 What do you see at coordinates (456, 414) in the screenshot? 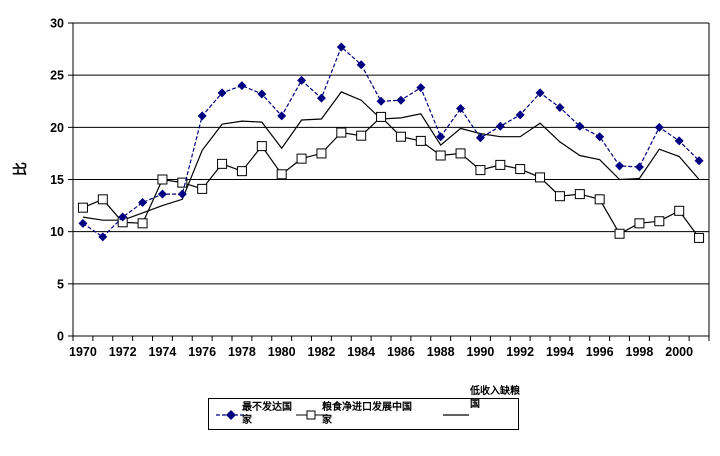
I see `legend-marker-line-icon` at bounding box center [456, 414].